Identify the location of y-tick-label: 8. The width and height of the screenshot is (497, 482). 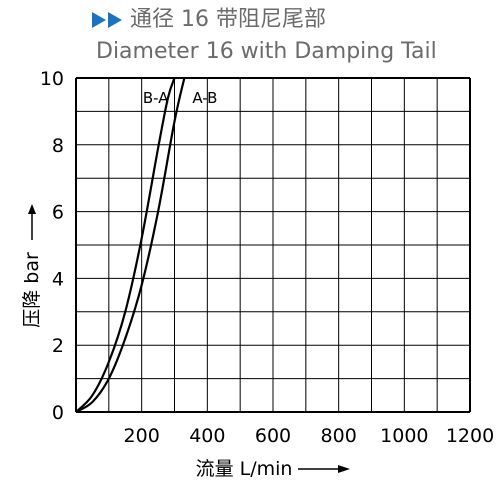
(58, 146).